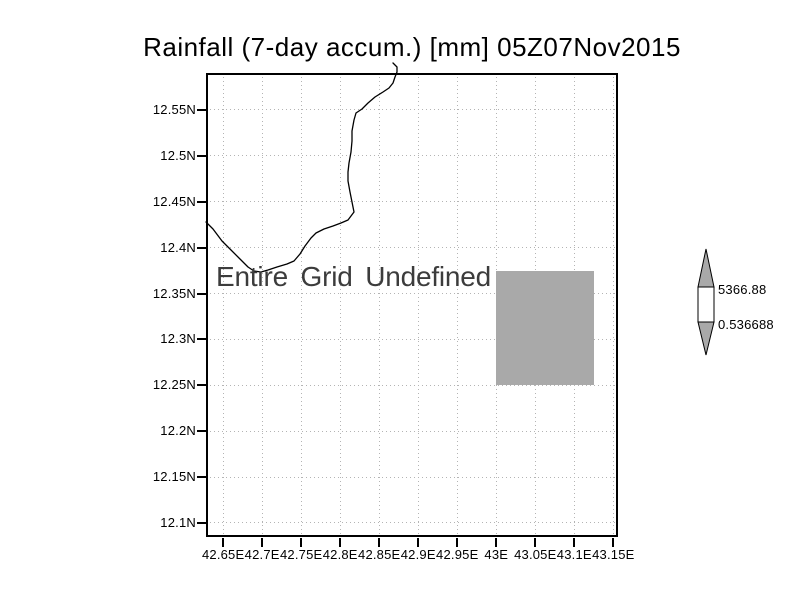 The width and height of the screenshot is (792, 612). I want to click on colorbar-lower-arrow-icon, so click(706, 338).